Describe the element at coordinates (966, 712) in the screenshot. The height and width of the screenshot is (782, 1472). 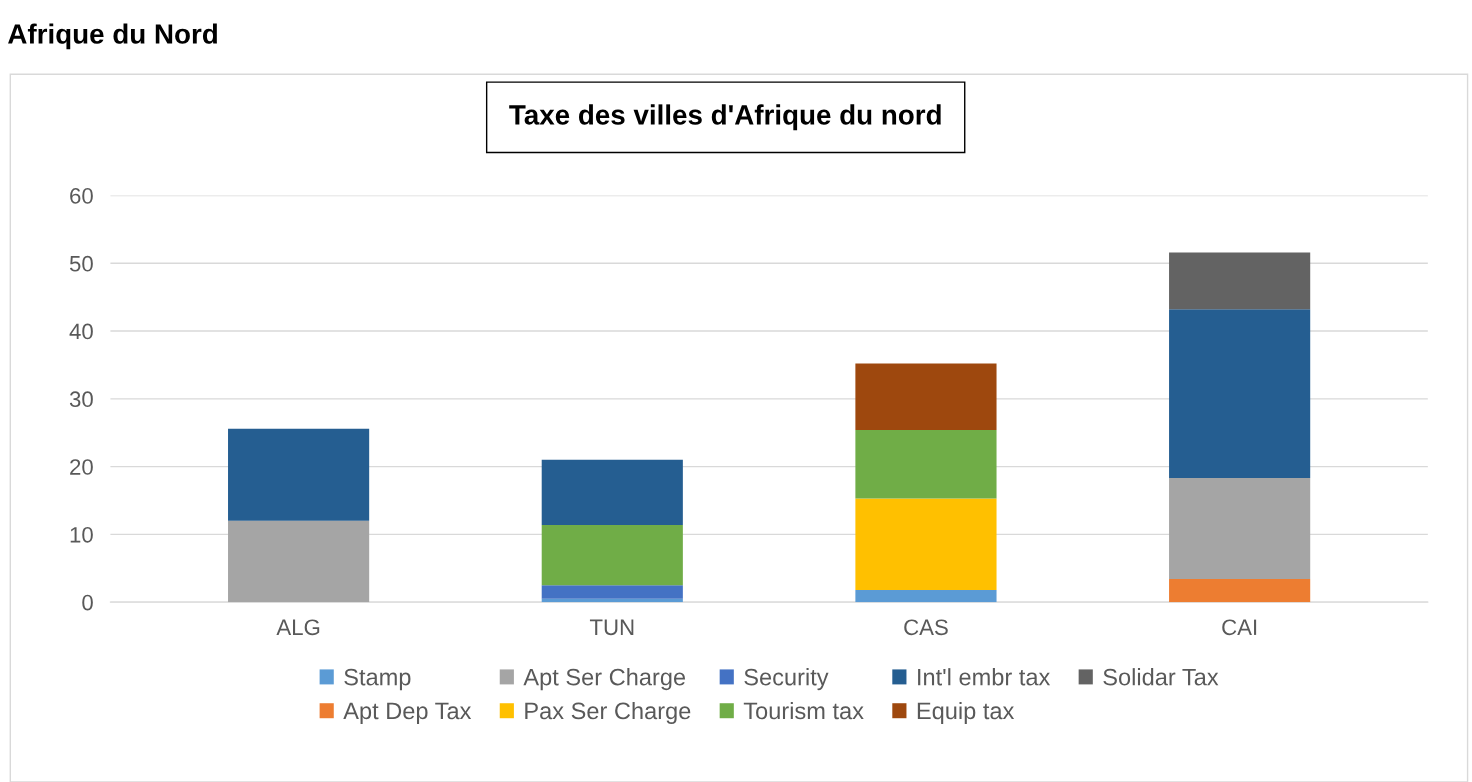
I see `legend-label: Equip tax` at that location.